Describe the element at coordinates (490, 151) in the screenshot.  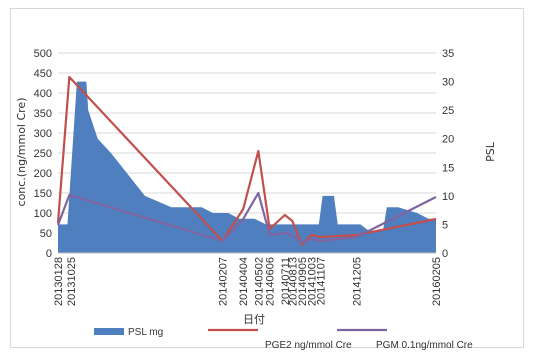
I see `right-axis-label: PSL` at that location.